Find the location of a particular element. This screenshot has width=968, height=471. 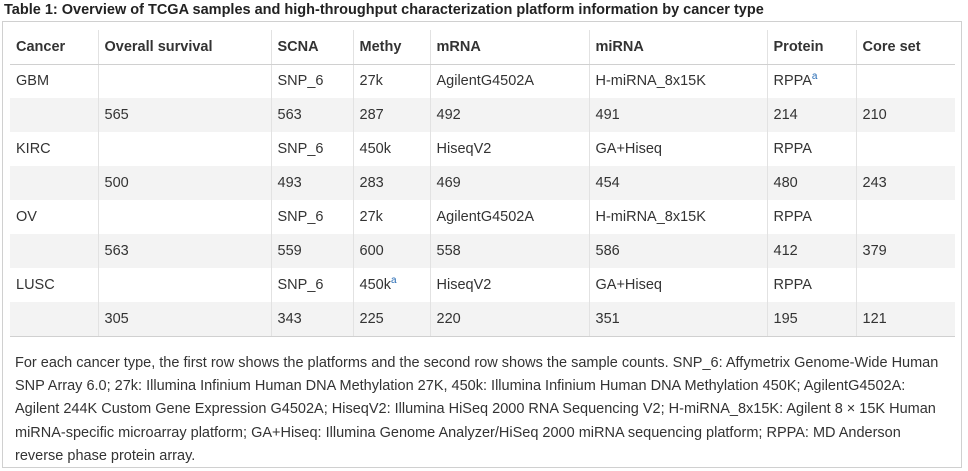

mrna-cell: 558 is located at coordinates (509, 251).